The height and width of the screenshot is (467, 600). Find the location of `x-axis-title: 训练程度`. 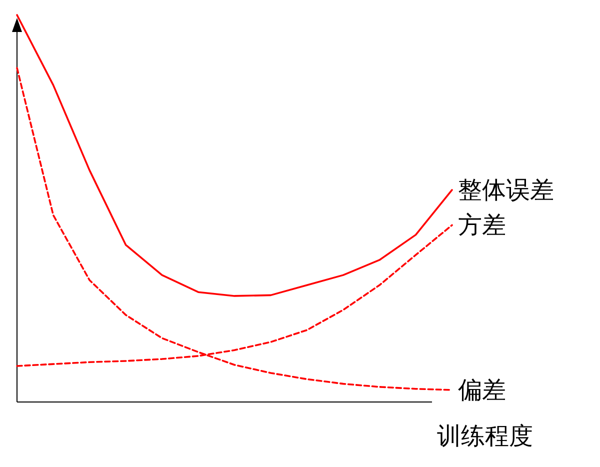

x-axis-title: 训练程度 is located at coordinates (485, 436).